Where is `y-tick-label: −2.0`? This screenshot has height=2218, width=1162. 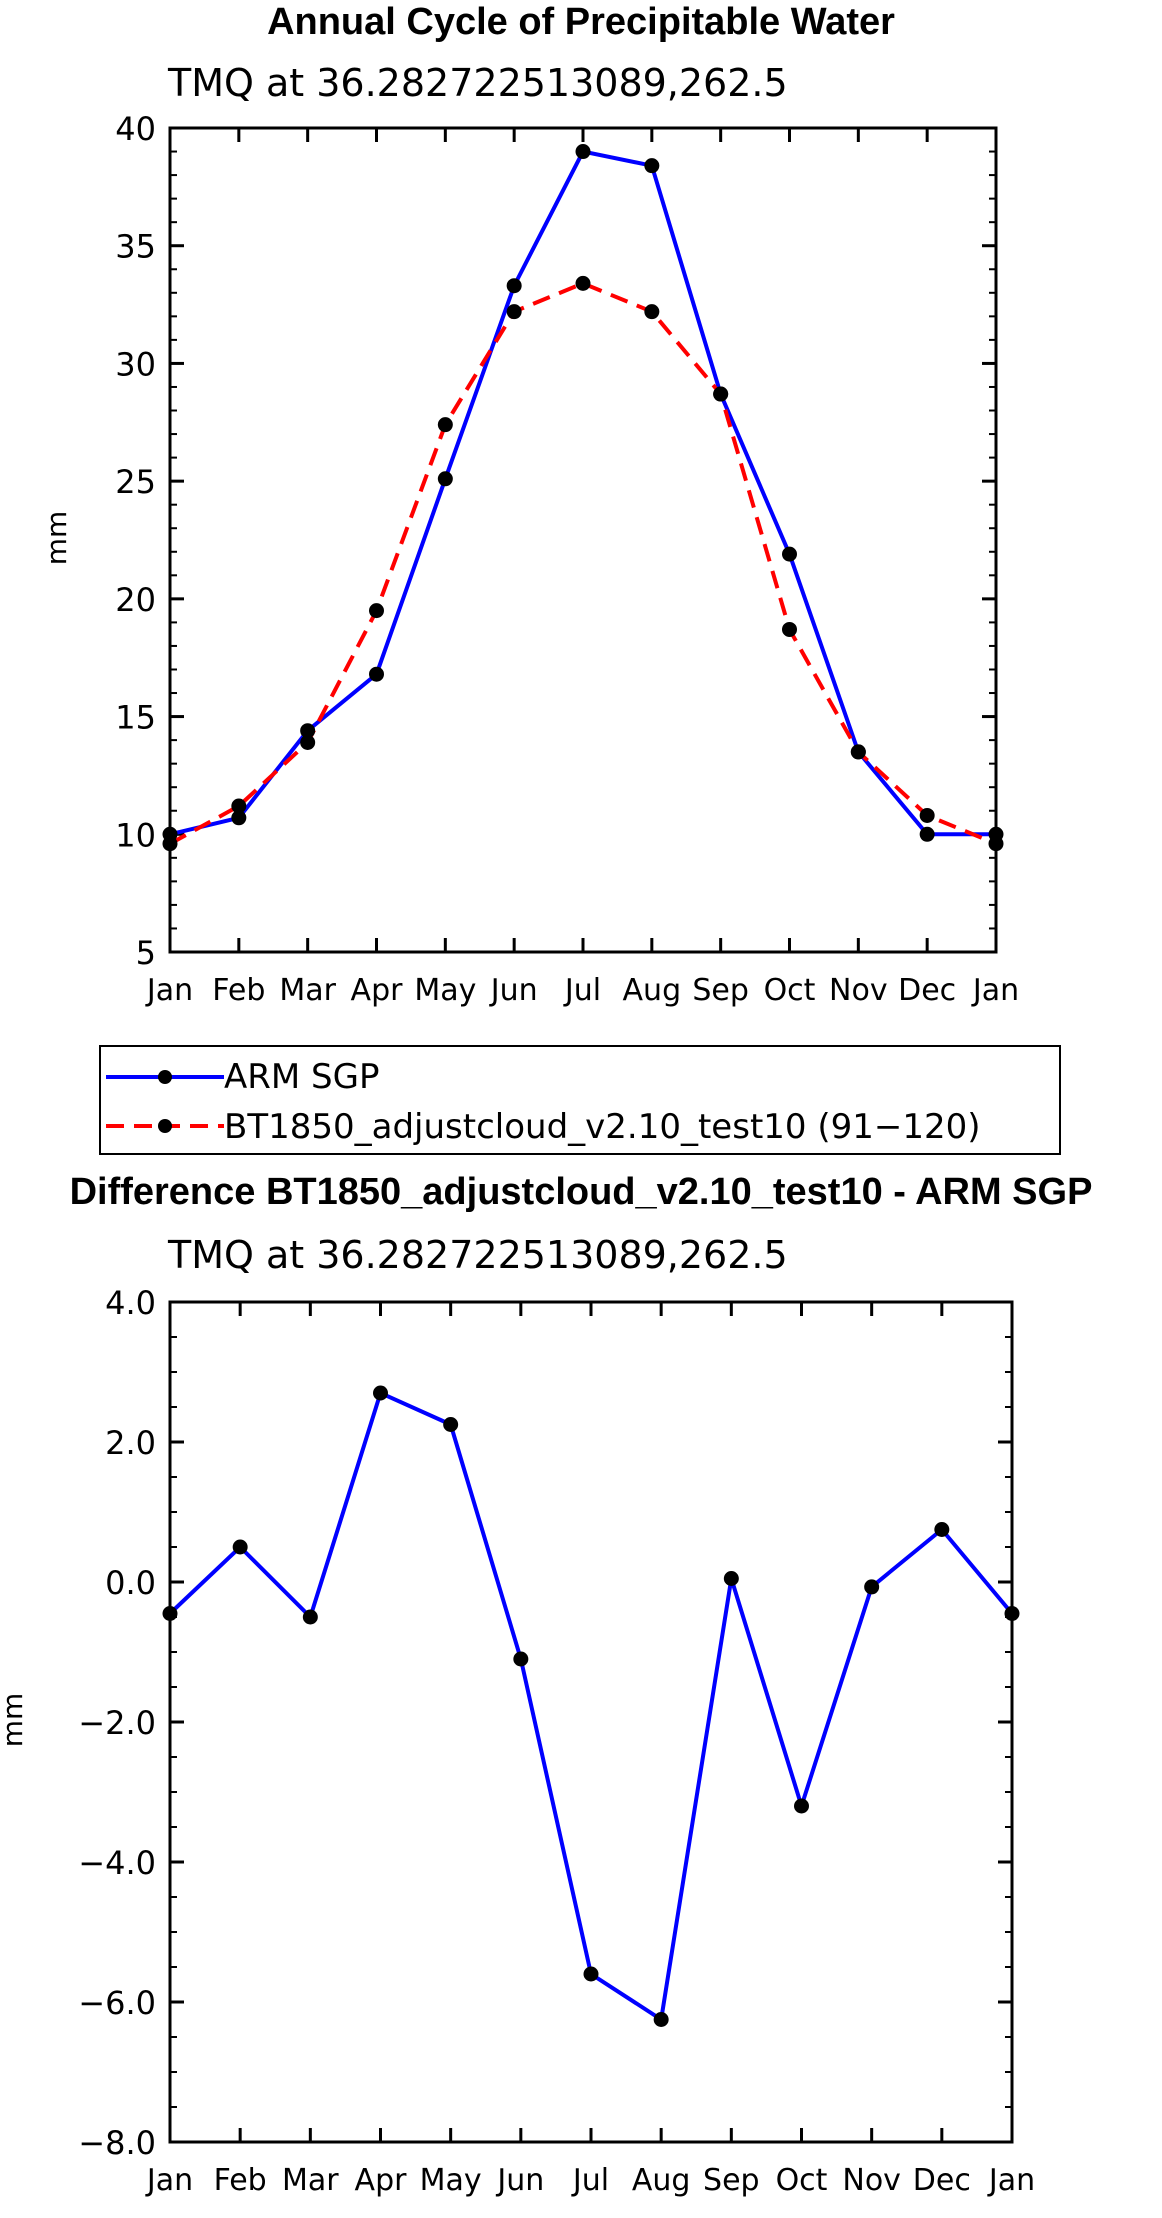
y-tick-label: −2.0 is located at coordinates (117, 1723).